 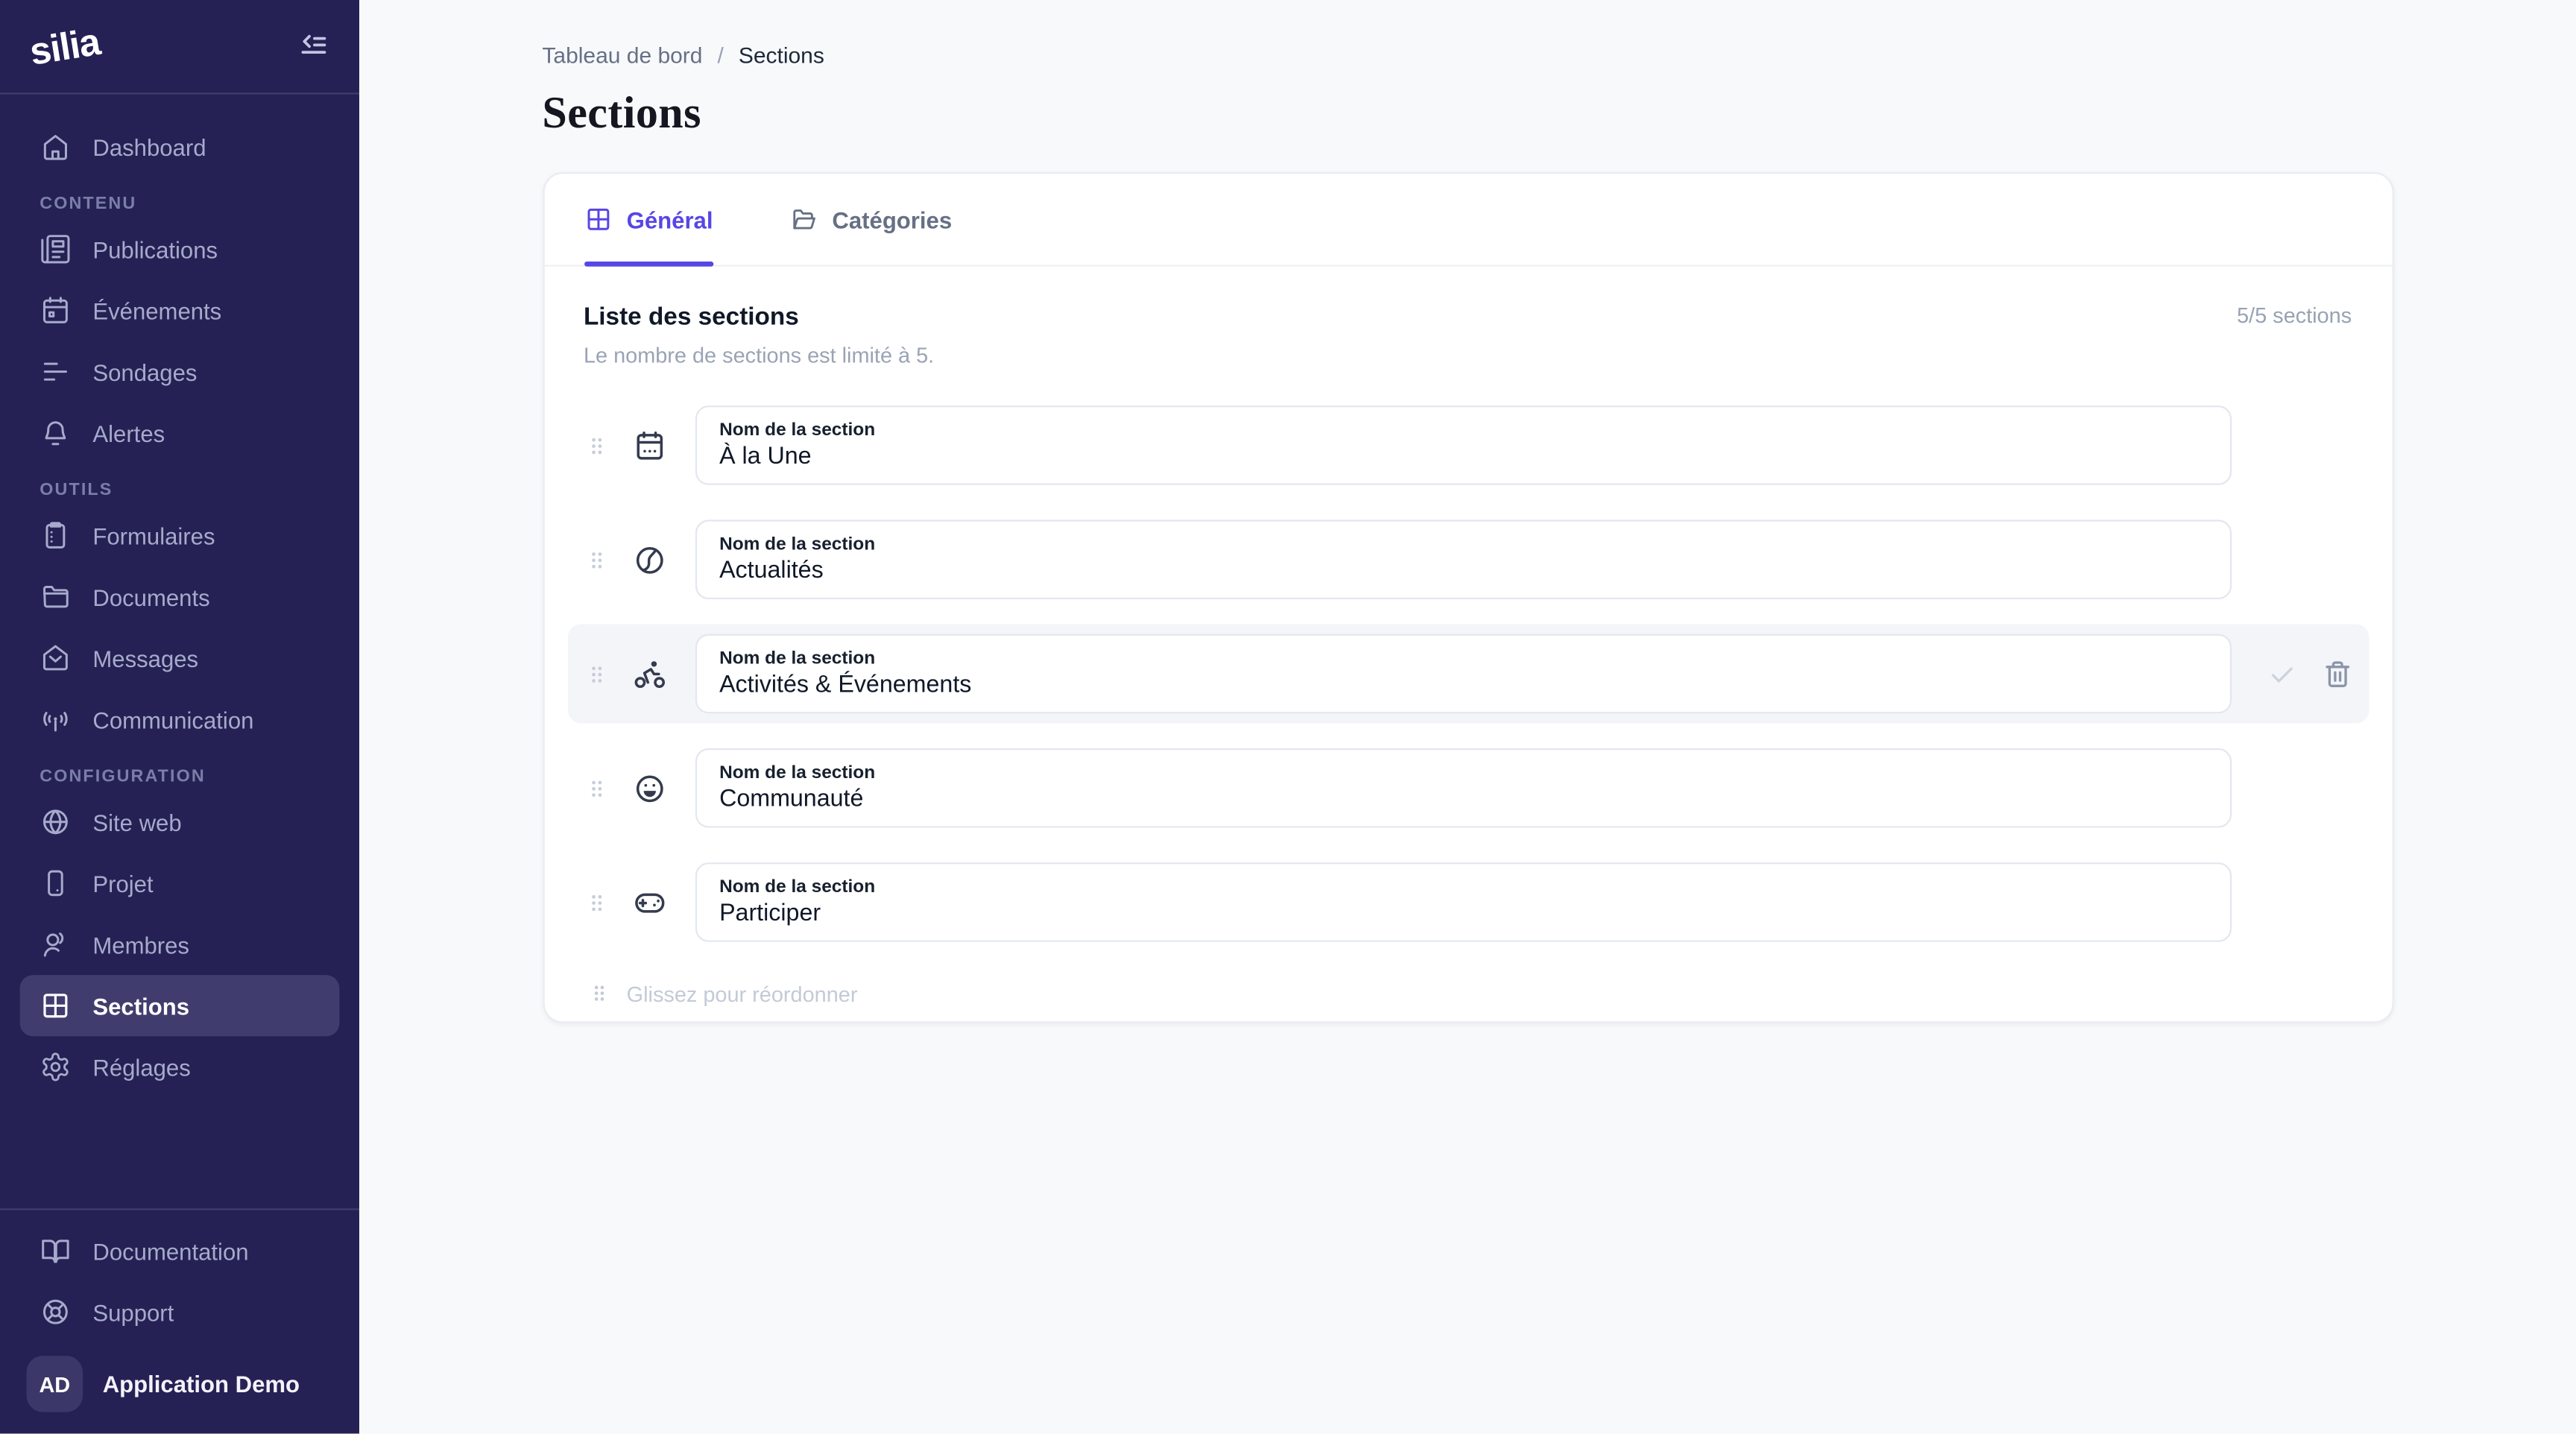 What do you see at coordinates (742, 993) in the screenshot?
I see `reorder-hint-text: Glissez pour réordonner` at bounding box center [742, 993].